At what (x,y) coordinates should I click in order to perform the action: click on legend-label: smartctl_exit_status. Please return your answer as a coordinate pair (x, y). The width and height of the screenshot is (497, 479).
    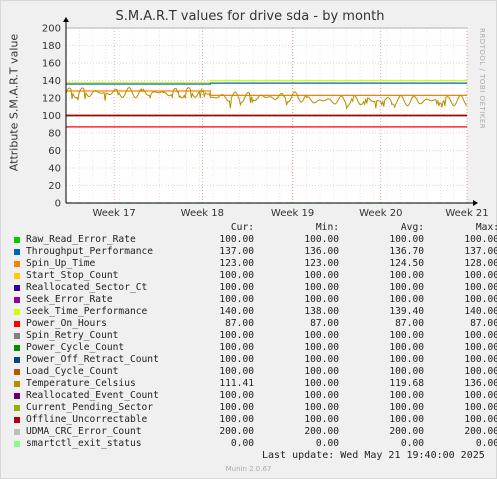
    Looking at the image, I should click on (84, 443).